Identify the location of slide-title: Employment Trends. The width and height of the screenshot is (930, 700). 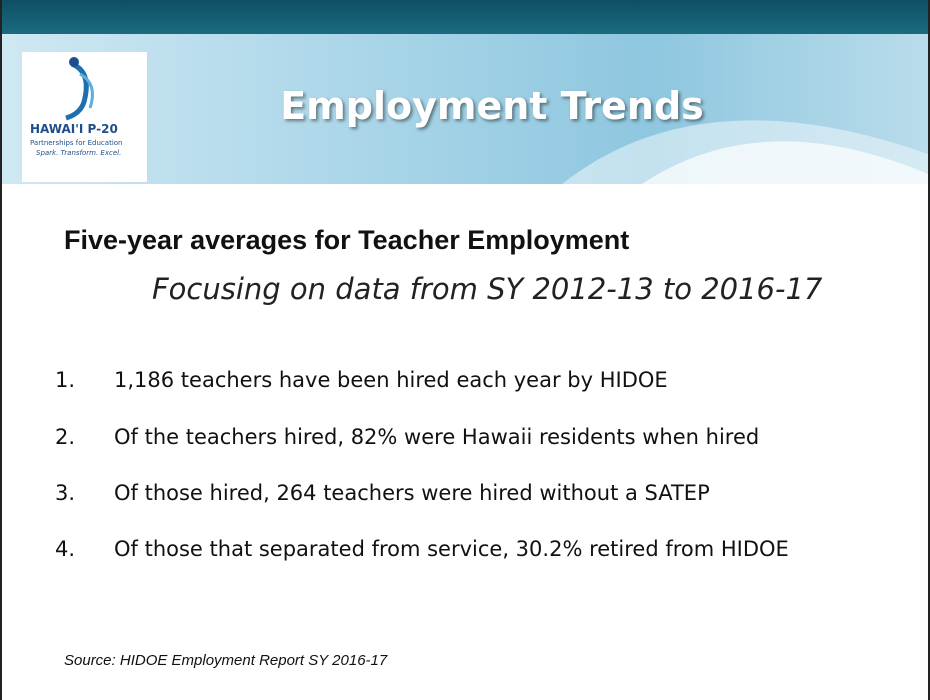
(492, 106).